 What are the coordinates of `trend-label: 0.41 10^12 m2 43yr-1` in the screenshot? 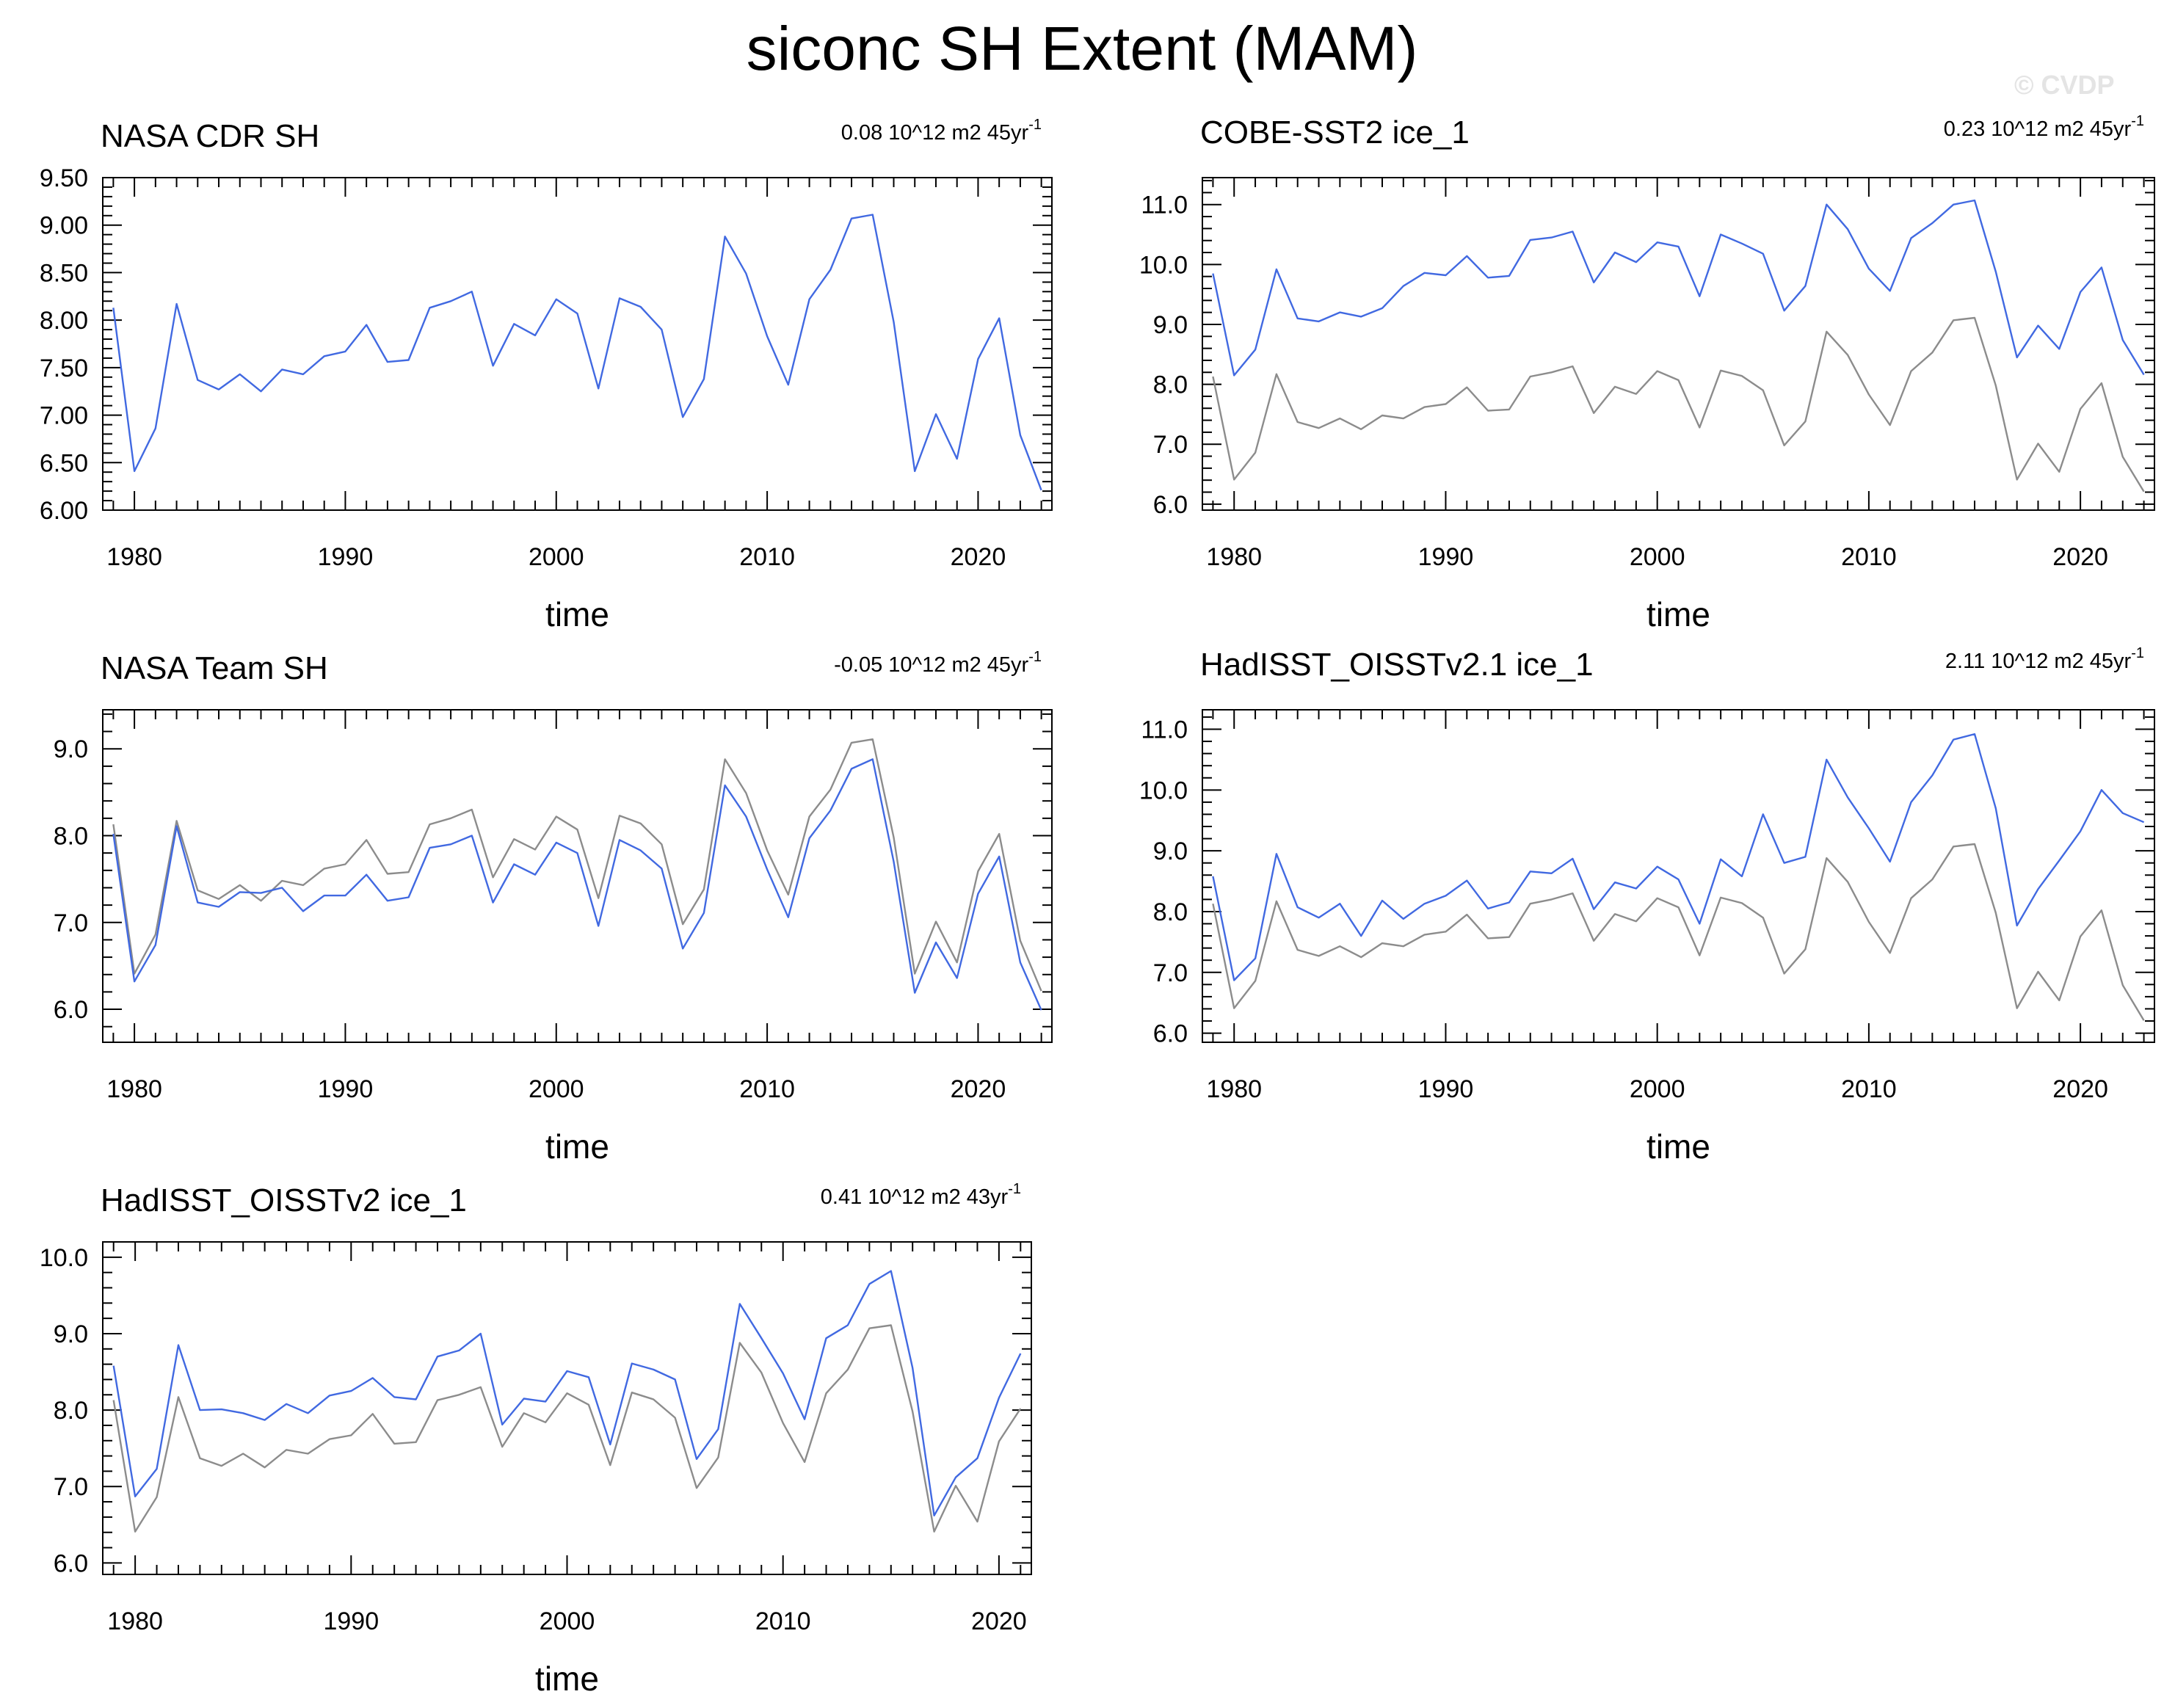 It's located at (921, 1195).